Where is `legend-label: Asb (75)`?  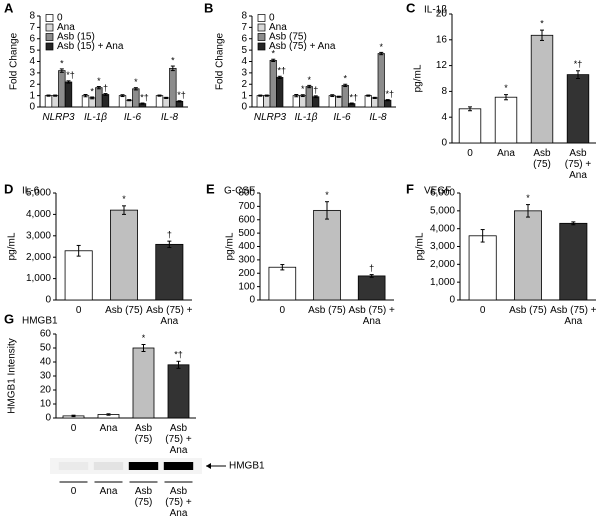
legend-label: Asb (75) is located at coordinates (288, 37).